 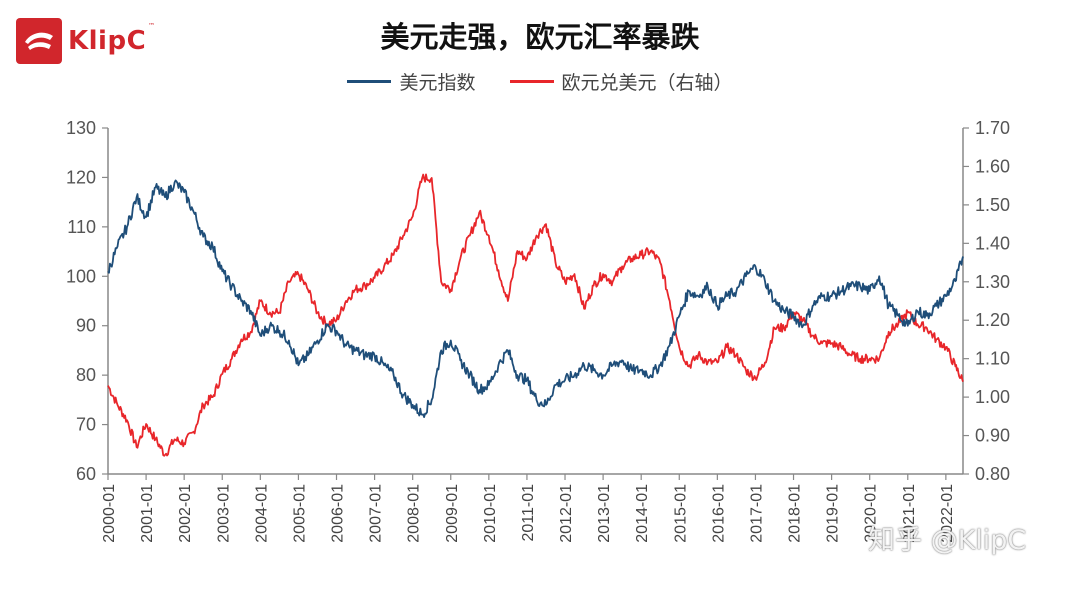 I want to click on x-tick-label: 2000-01, so click(x=109, y=513).